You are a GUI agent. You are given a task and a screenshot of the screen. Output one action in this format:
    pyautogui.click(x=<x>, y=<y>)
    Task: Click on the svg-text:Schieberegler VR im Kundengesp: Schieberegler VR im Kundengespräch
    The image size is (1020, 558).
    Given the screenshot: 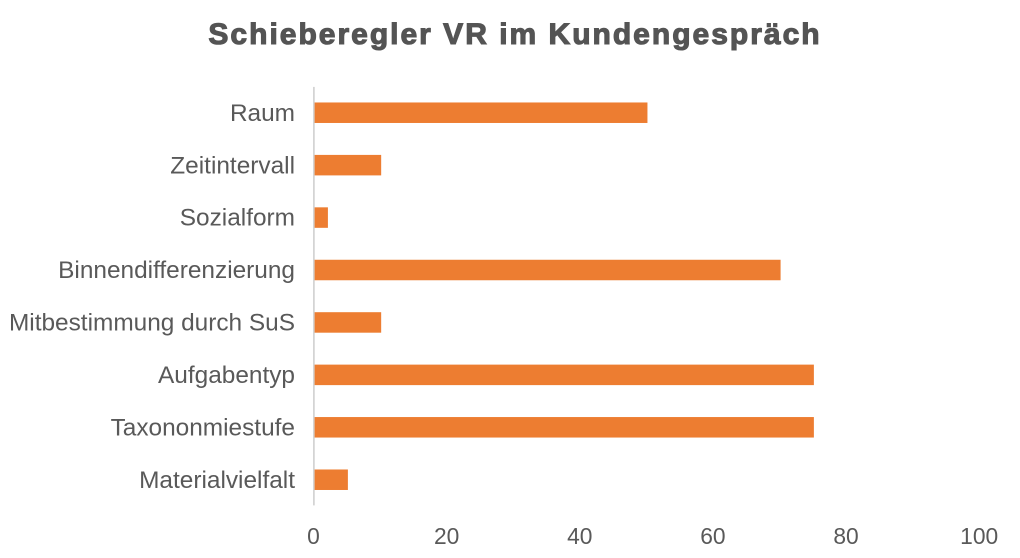 What is the action you would take?
    pyautogui.click(x=514, y=34)
    